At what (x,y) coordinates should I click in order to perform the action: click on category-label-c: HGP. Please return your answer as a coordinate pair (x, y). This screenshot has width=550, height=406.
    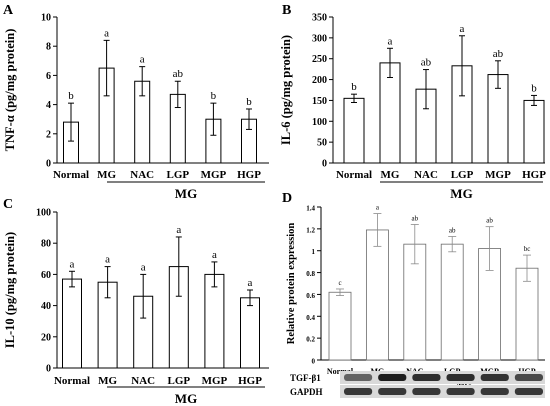
    Looking at the image, I should click on (250, 381).